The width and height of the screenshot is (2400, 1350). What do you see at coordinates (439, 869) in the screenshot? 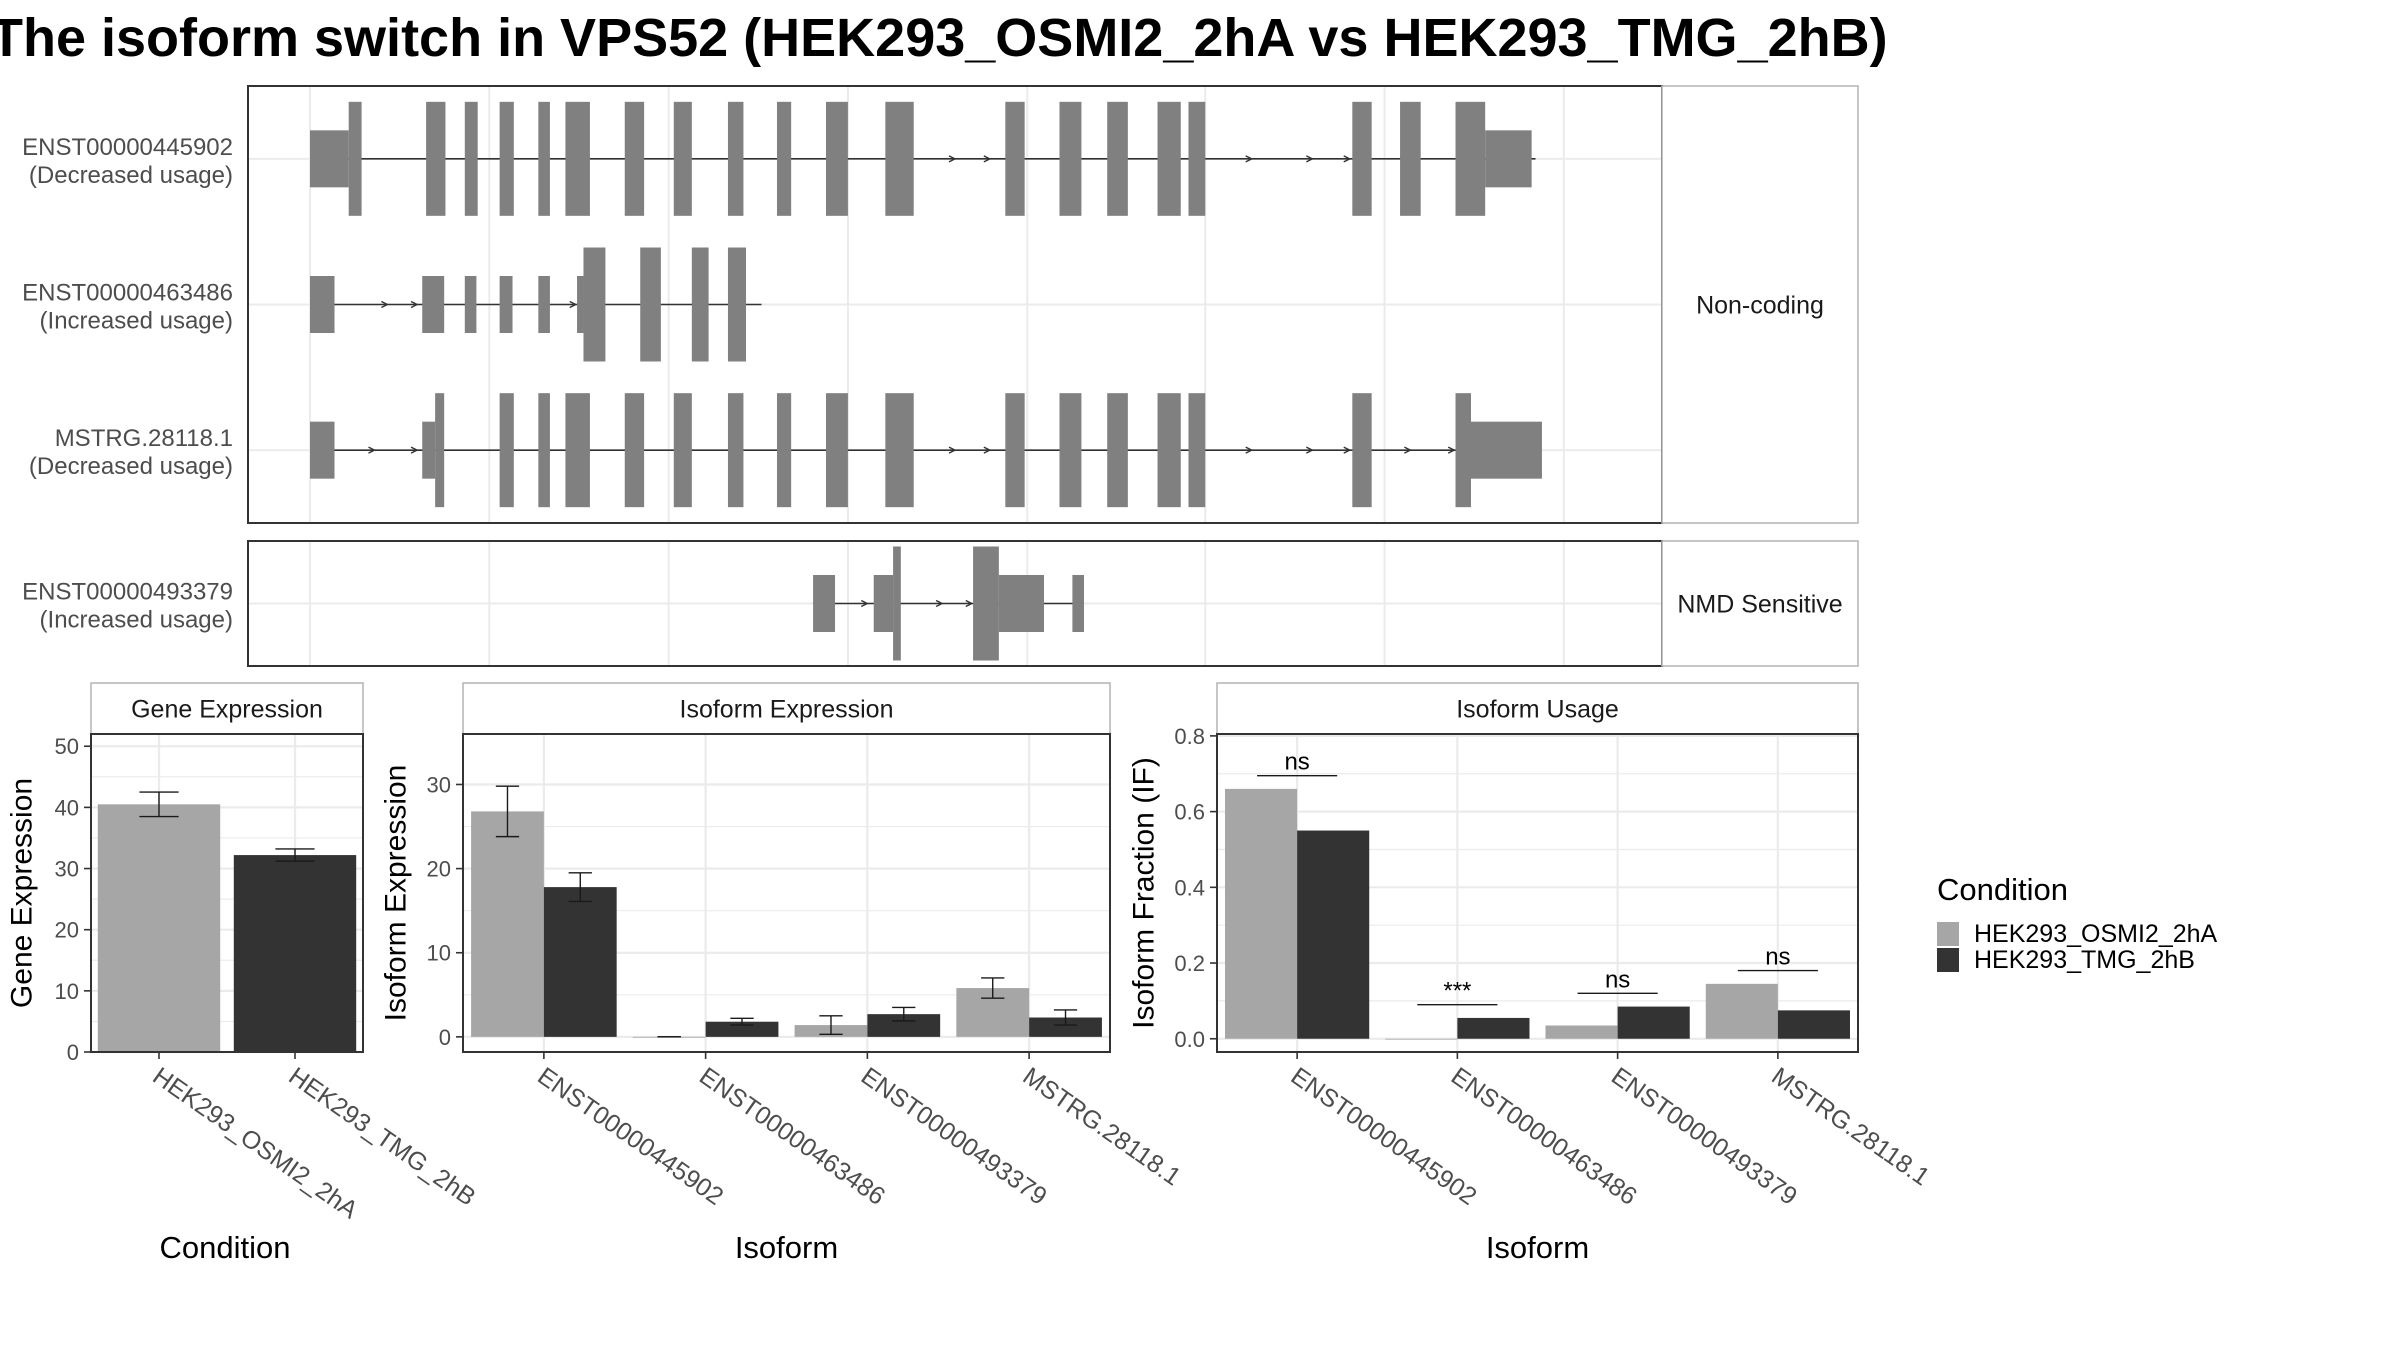
I see `y-tick-label: 20` at bounding box center [439, 869].